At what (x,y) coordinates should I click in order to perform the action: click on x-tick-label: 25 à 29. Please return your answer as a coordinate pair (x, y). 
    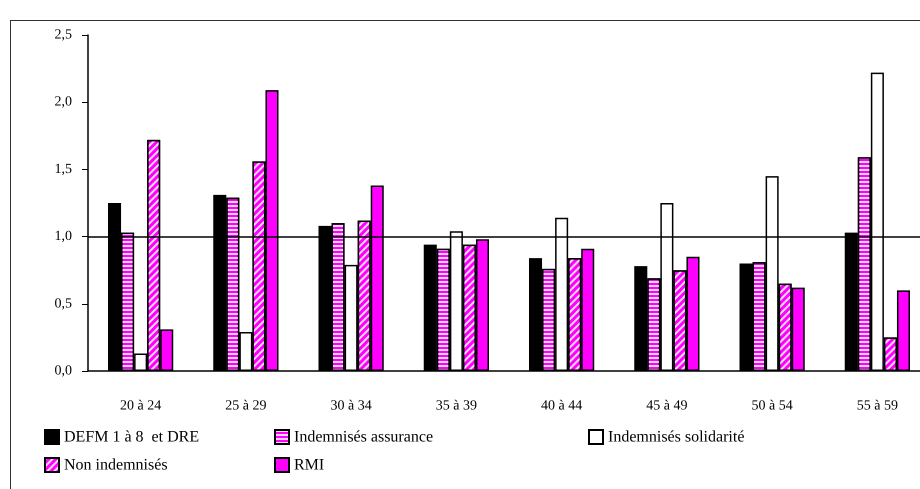
    Looking at the image, I should click on (245, 406).